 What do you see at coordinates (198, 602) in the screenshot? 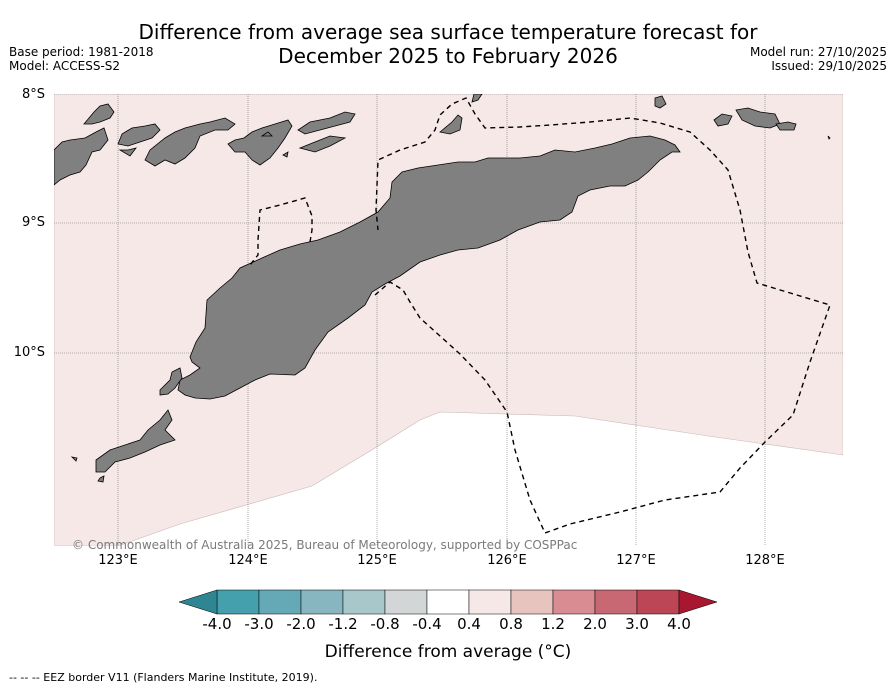
I see `colorbar-under-arrow` at bounding box center [198, 602].